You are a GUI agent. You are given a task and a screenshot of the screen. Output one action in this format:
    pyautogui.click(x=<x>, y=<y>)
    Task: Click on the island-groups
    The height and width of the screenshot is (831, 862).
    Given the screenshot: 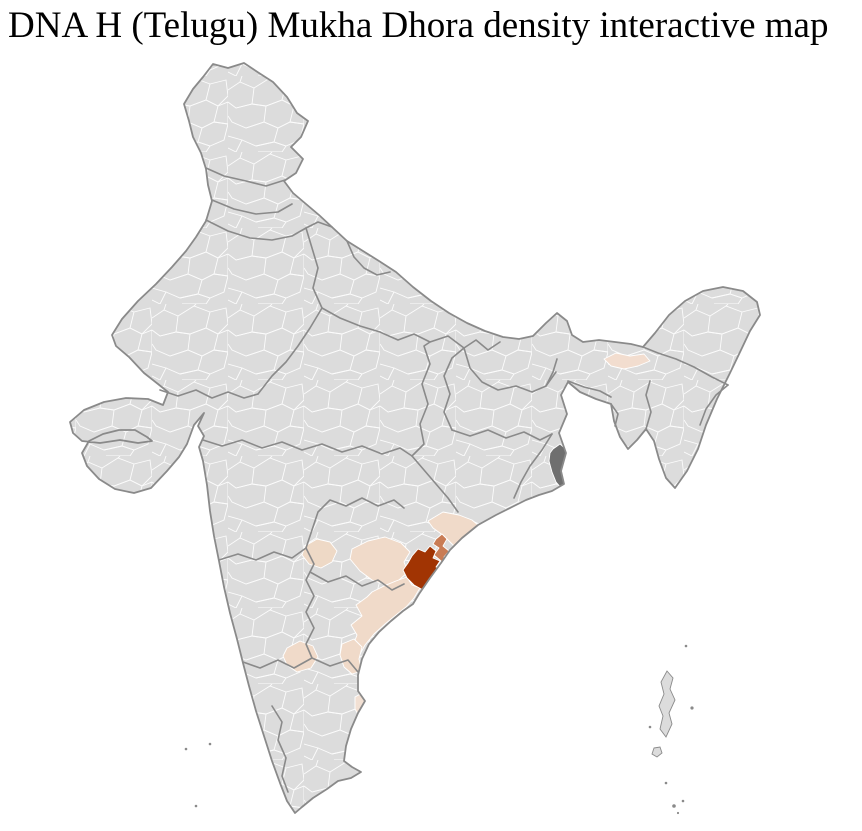 What is the action you would take?
    pyautogui.click(x=439, y=729)
    